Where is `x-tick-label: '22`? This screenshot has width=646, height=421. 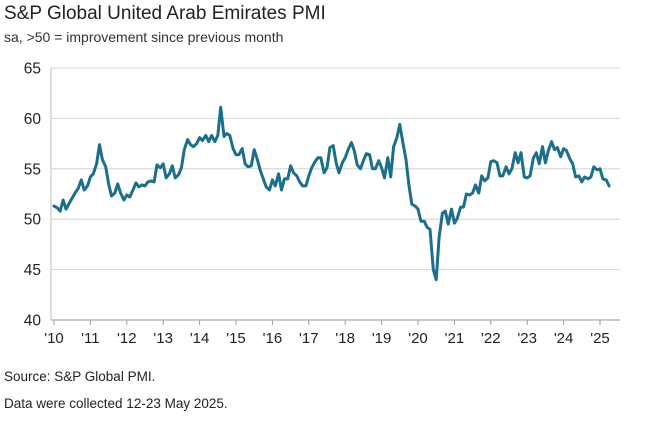 x-tick-label: '22 is located at coordinates (491, 338).